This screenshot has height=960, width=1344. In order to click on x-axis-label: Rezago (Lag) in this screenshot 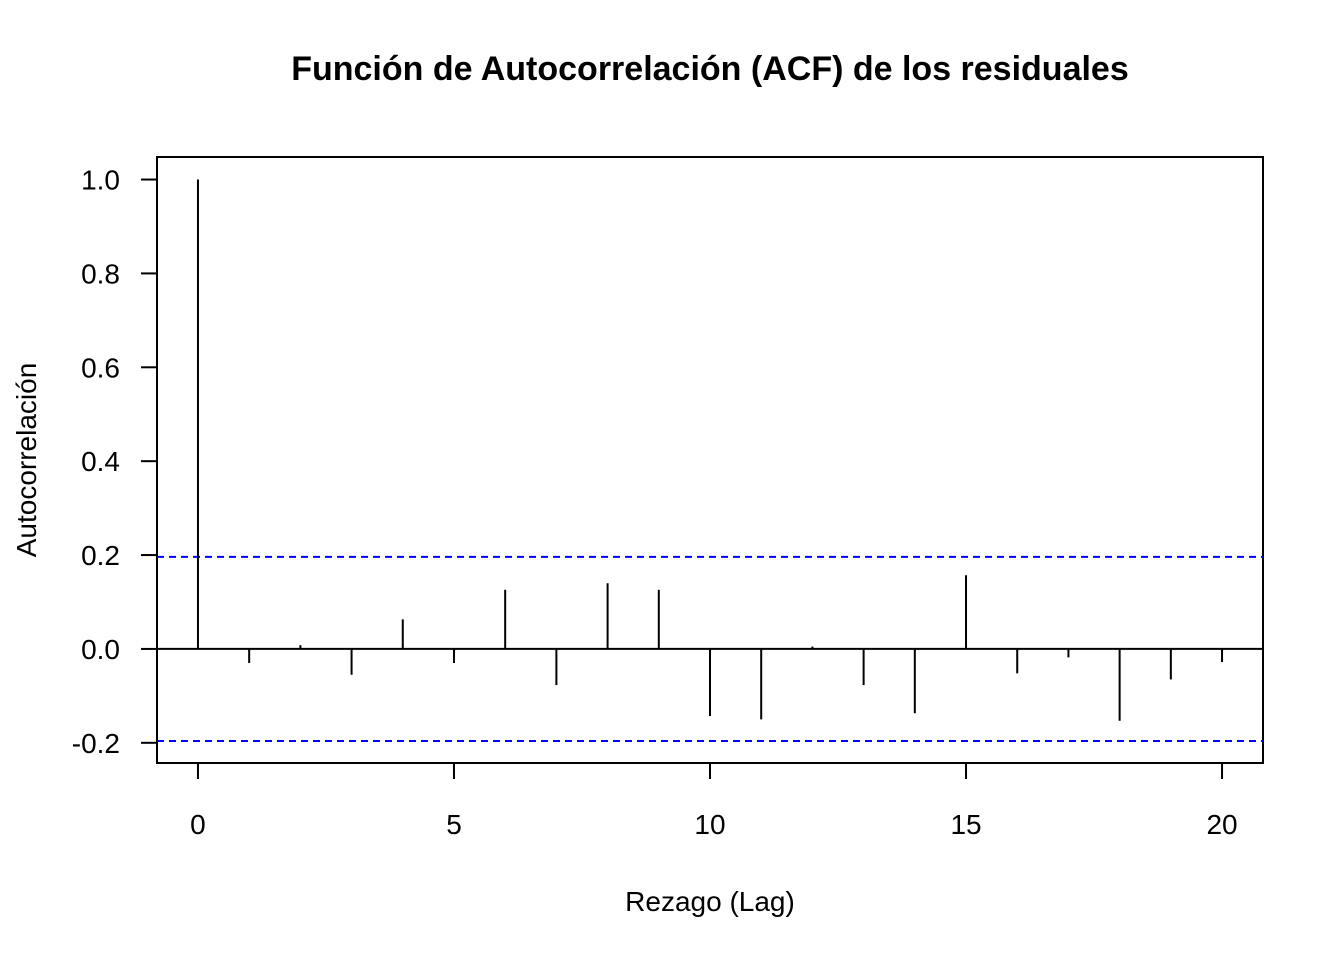, I will do `click(710, 901)`.